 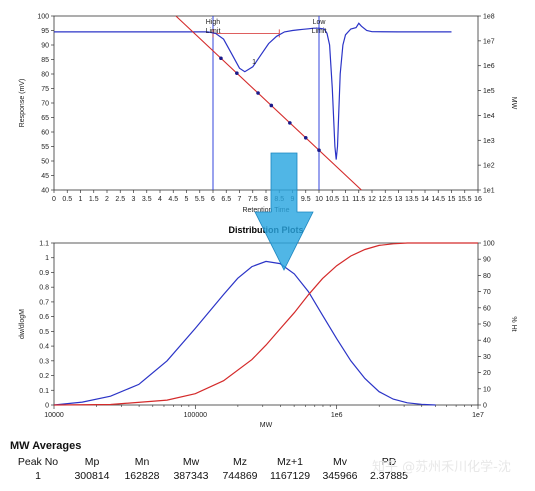 What do you see at coordinates (412, 199) in the screenshot?
I see `x-tick-label: 13.5` at bounding box center [412, 199].